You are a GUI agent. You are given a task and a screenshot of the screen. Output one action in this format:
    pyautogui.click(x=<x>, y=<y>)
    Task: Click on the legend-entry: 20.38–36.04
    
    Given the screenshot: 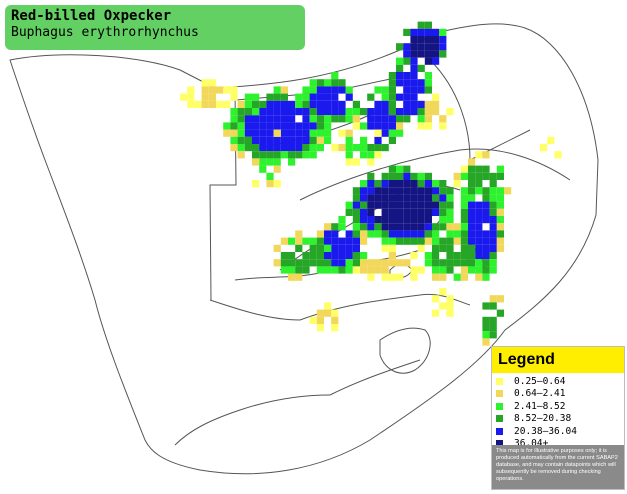 What is the action you would take?
    pyautogui.click(x=560, y=431)
    